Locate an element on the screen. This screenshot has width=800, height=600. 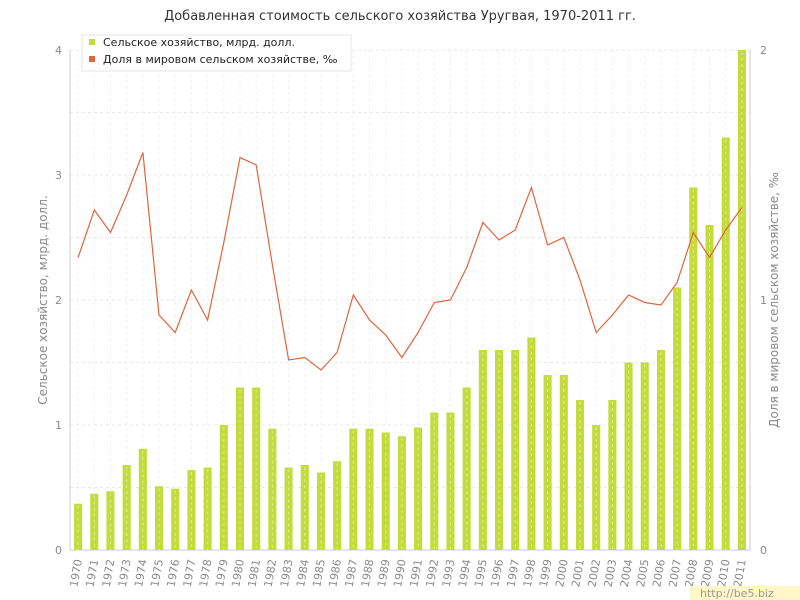
x-tick-label: 1983 is located at coordinates (287, 573).